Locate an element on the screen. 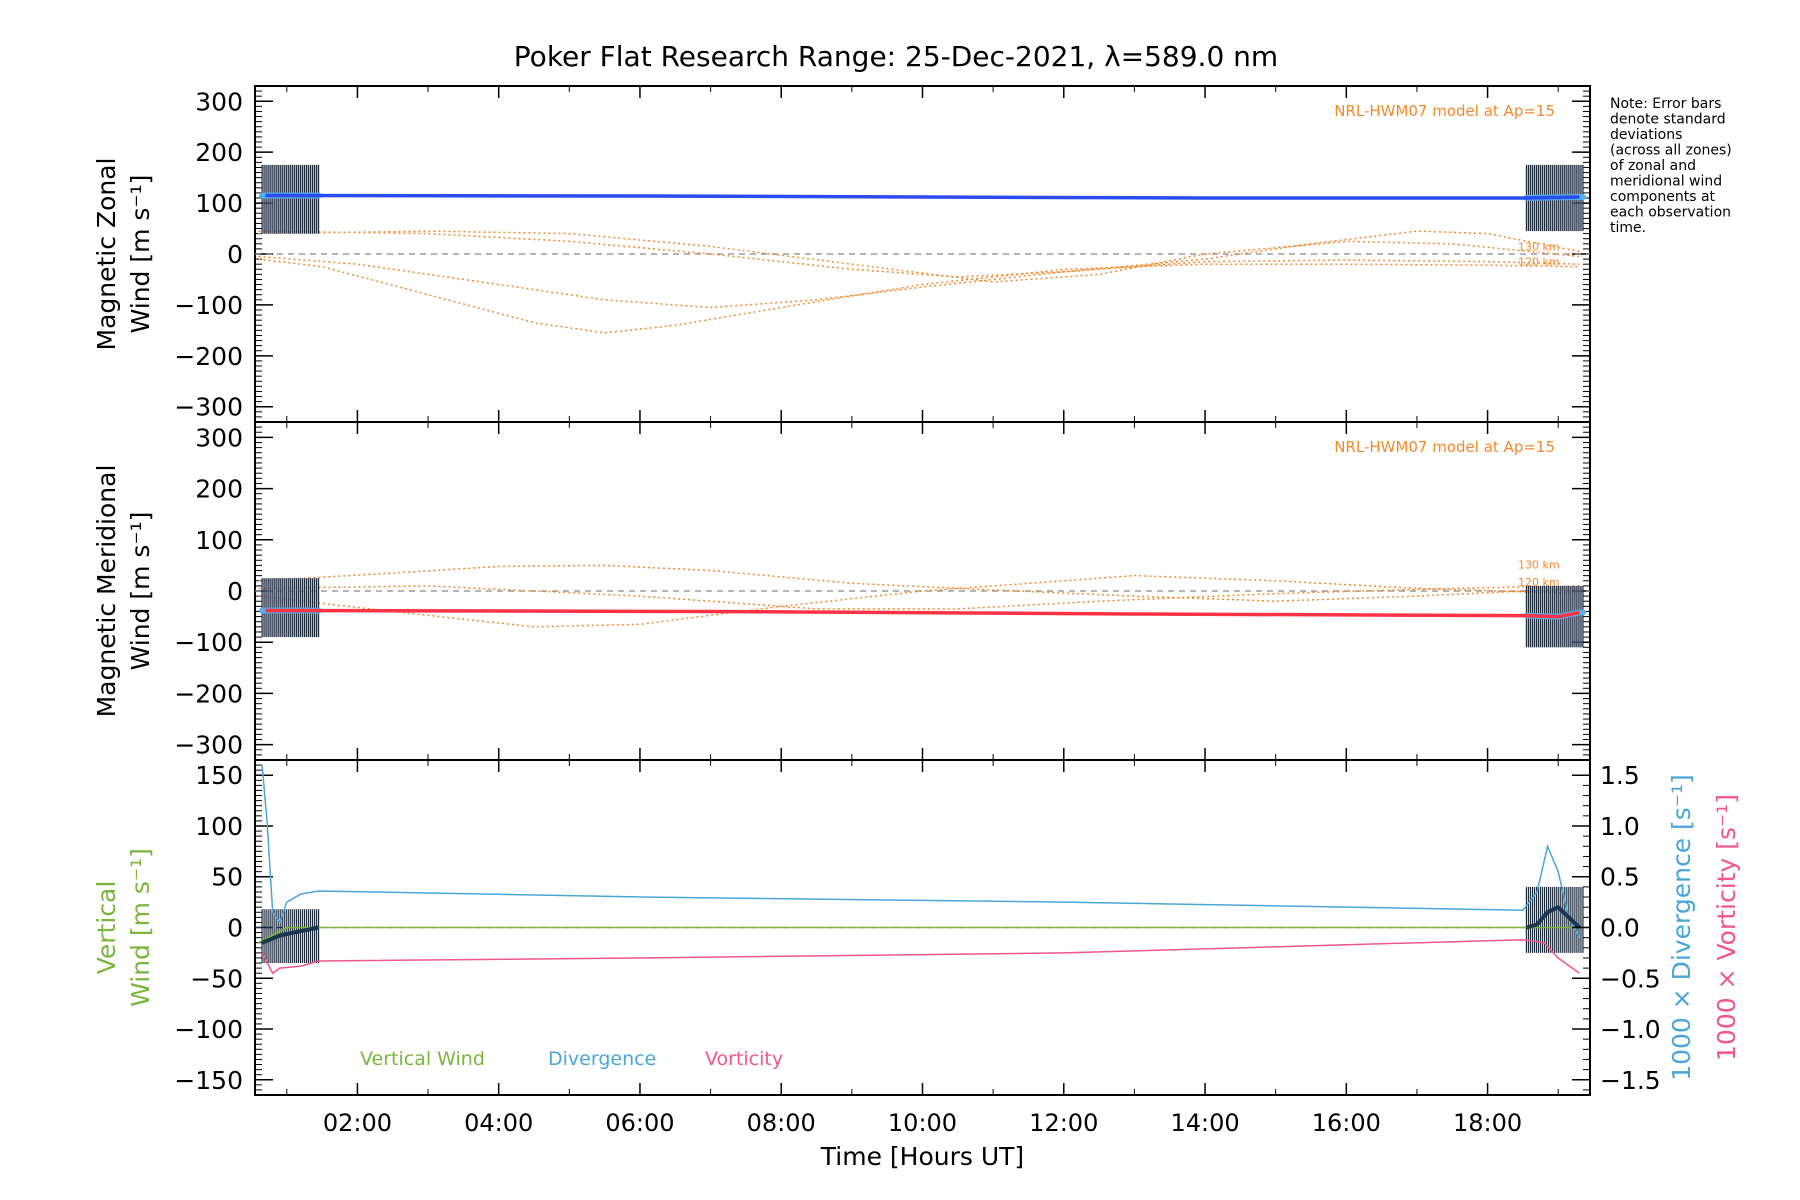  note-line: (across all zones) is located at coordinates (1671, 151).